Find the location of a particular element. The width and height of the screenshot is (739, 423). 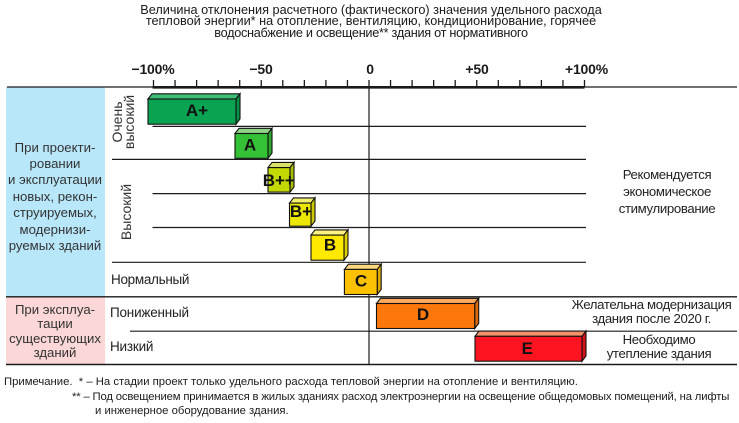

svg-text: A is located at coordinates (250, 144).